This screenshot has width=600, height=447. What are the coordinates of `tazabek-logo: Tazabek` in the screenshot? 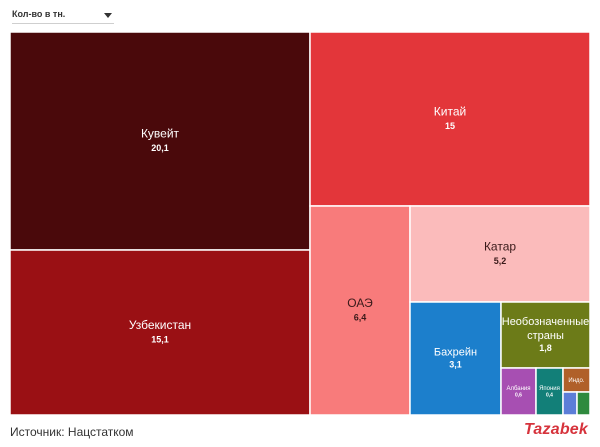 It's located at (556, 429).